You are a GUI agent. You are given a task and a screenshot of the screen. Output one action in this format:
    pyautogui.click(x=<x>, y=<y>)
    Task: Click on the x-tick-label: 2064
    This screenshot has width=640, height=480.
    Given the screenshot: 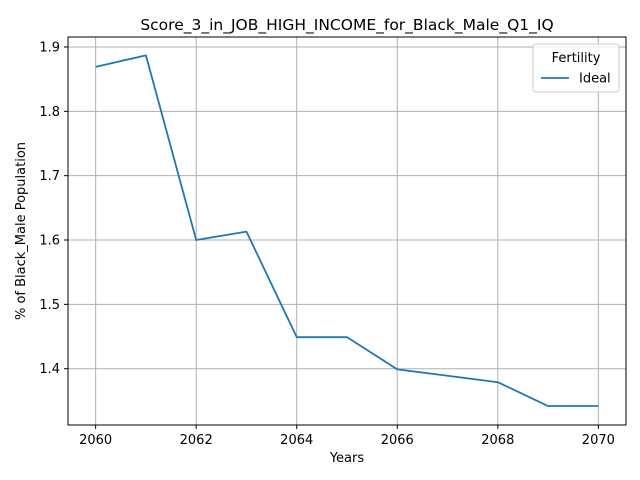 What is the action you would take?
    pyautogui.click(x=296, y=440)
    